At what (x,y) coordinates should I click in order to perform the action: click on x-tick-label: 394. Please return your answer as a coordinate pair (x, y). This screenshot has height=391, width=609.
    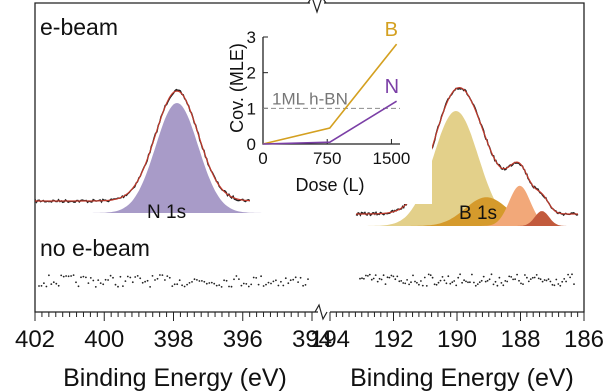
    Looking at the image, I should click on (312, 339).